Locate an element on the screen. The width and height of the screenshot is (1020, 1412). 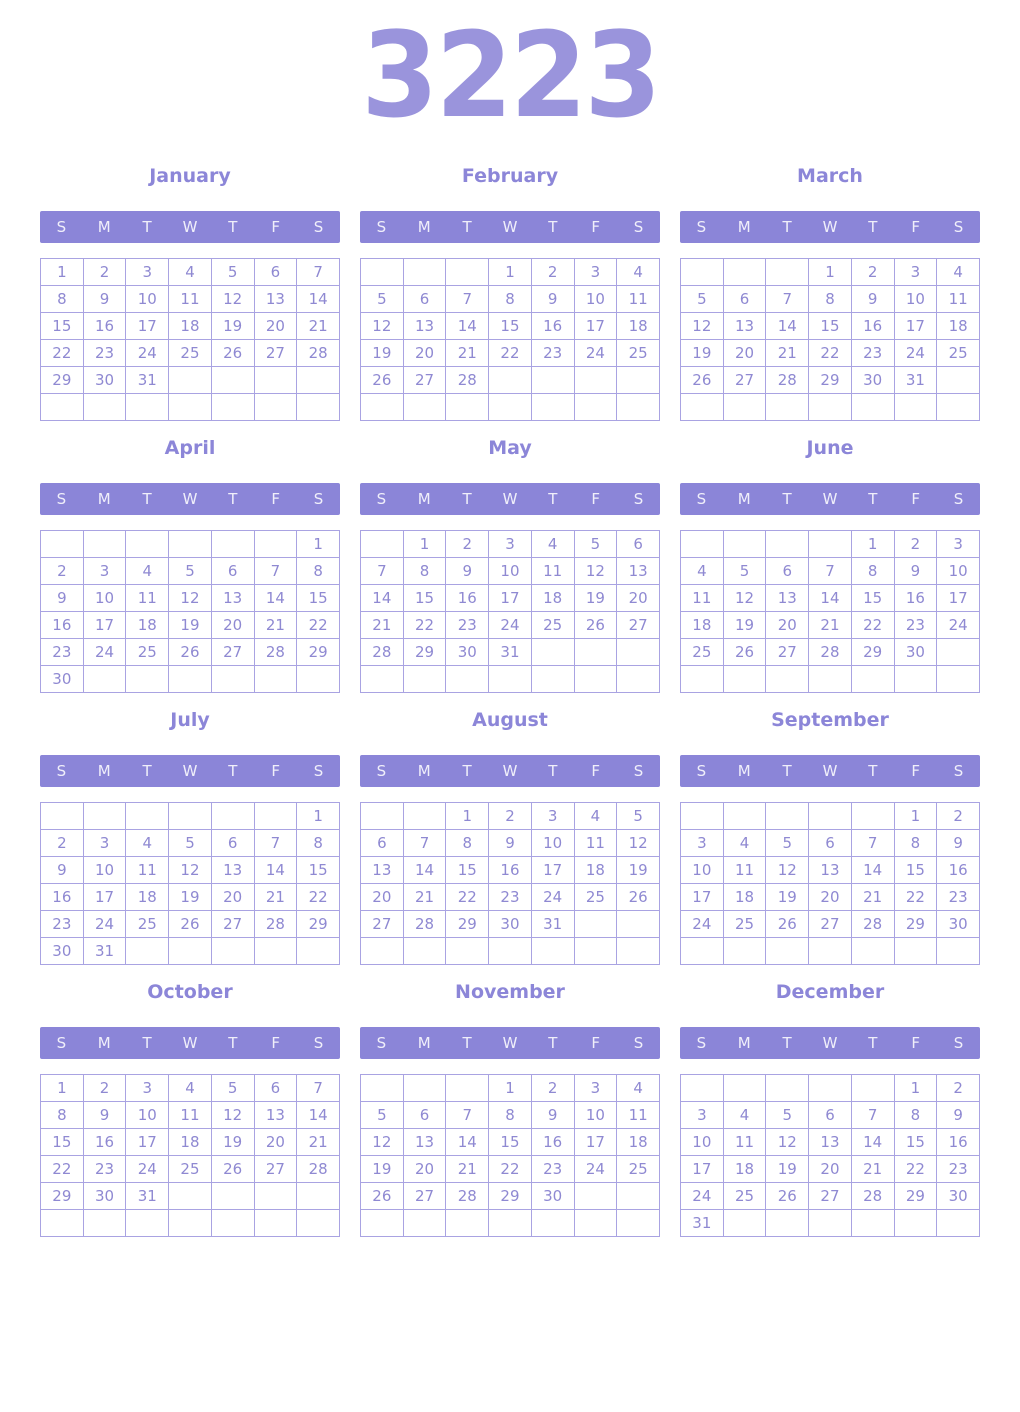
week-row: 6 7 8 9 10 11 12 is located at coordinates (510, 843).